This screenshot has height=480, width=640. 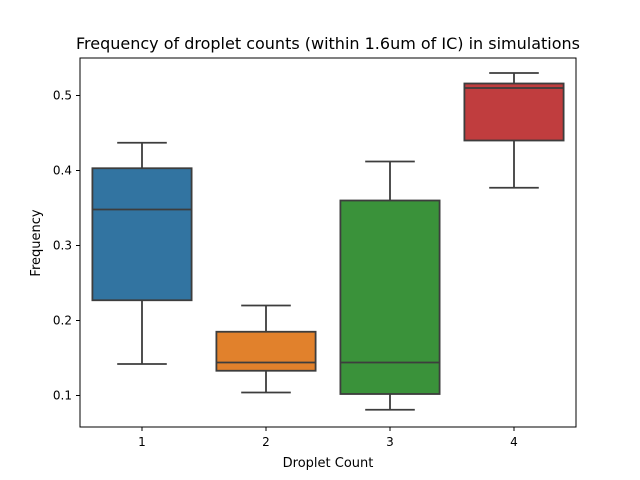 I want to click on y-tick-label: 0.1, so click(x=62, y=396).